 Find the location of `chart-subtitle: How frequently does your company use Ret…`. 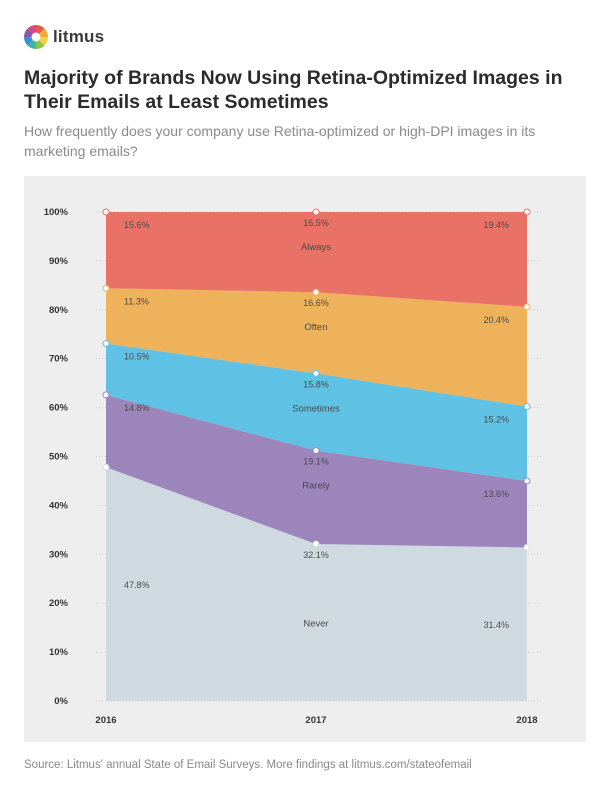

chart-subtitle: How frequently does your company use Ret… is located at coordinates (280, 141).